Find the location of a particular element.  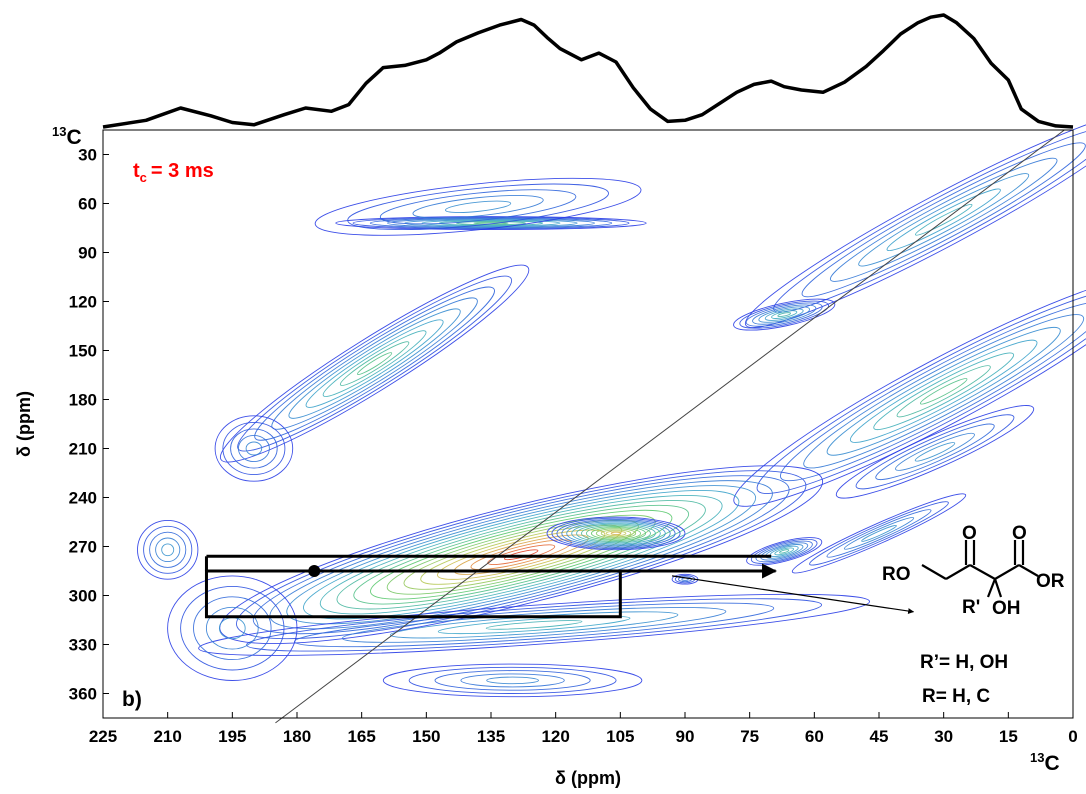

x-tick-label: 120 is located at coordinates (555, 736).